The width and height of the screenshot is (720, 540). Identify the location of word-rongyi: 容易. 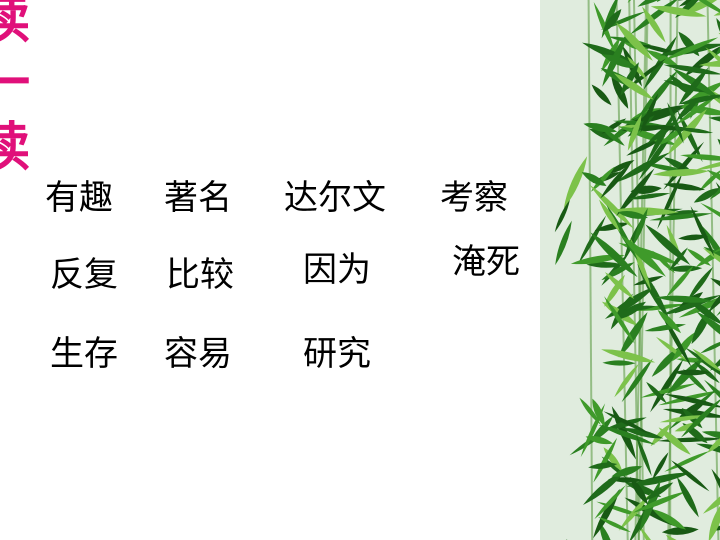
(198, 354).